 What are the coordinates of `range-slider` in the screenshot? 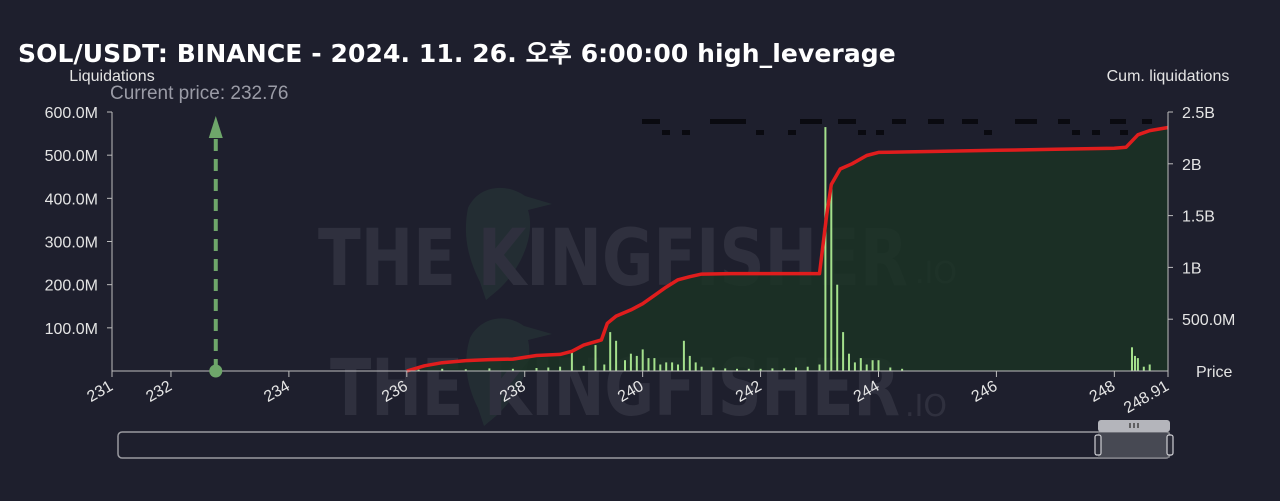 It's located at (645, 439).